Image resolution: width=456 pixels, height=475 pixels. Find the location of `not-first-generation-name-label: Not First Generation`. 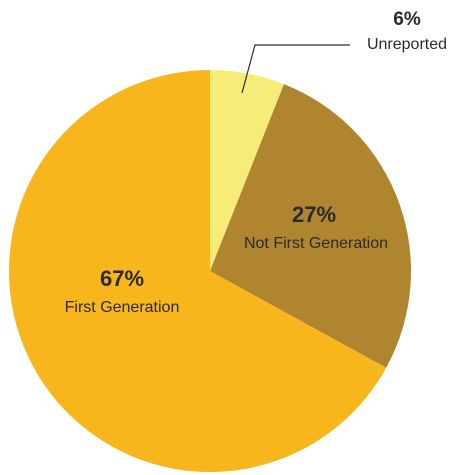

not-first-generation-name-label: Not First Generation is located at coordinates (316, 243).